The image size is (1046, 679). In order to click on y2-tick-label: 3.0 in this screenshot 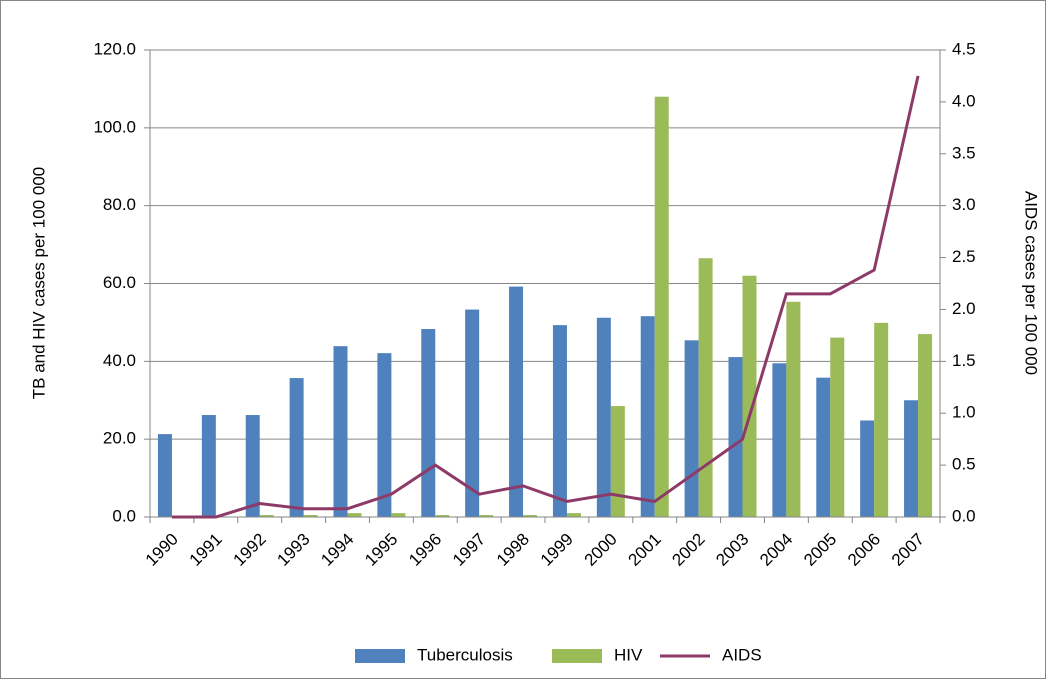, I will do `click(964, 204)`.